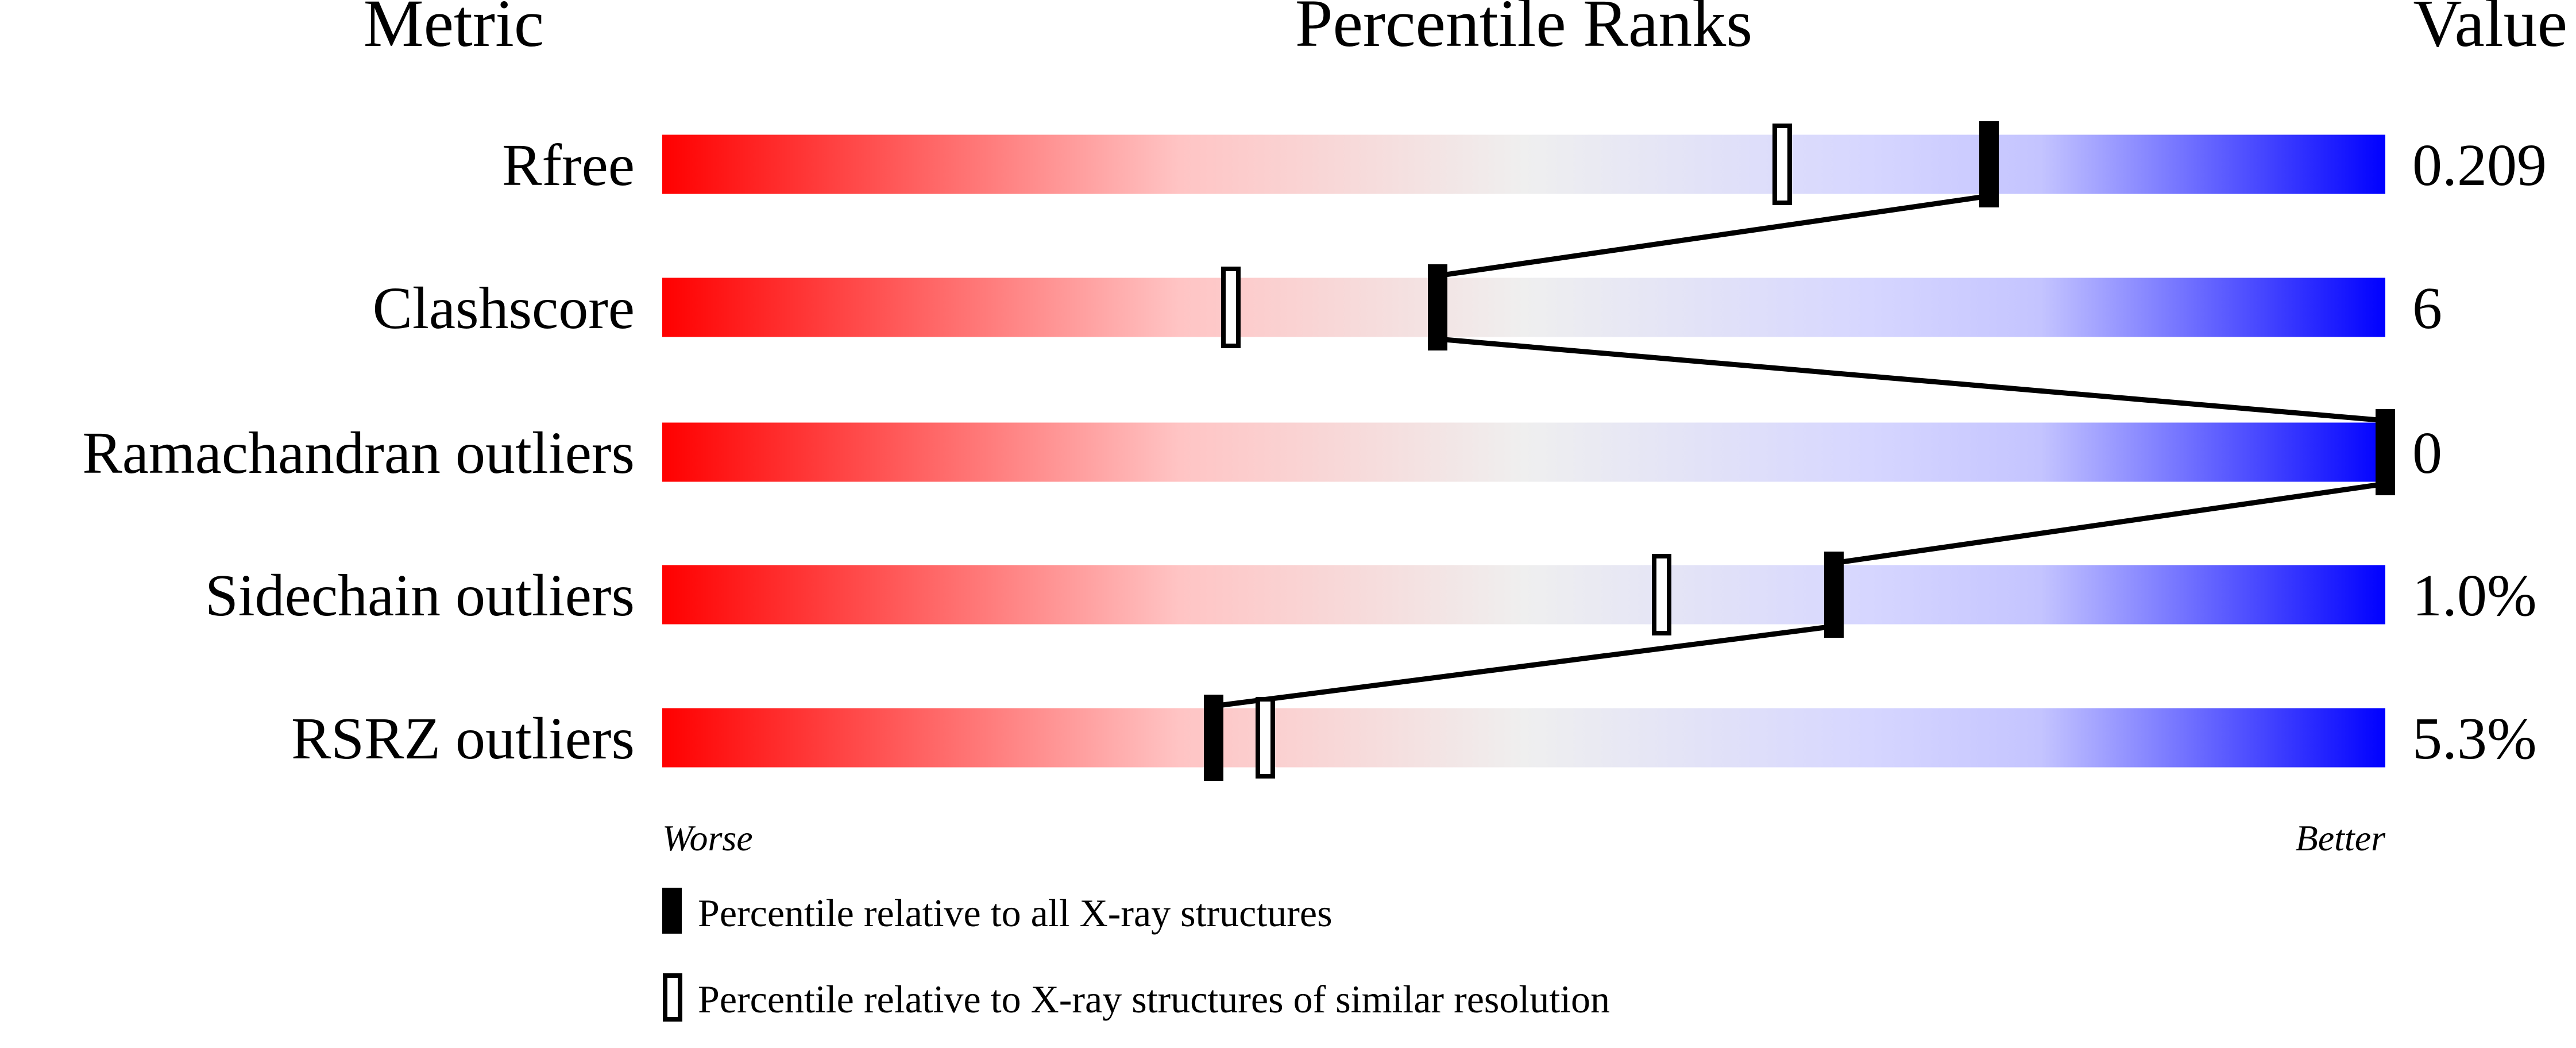 This screenshot has width=2576, height=1048. I want to click on axis-better-label: Better, so click(2341, 838).